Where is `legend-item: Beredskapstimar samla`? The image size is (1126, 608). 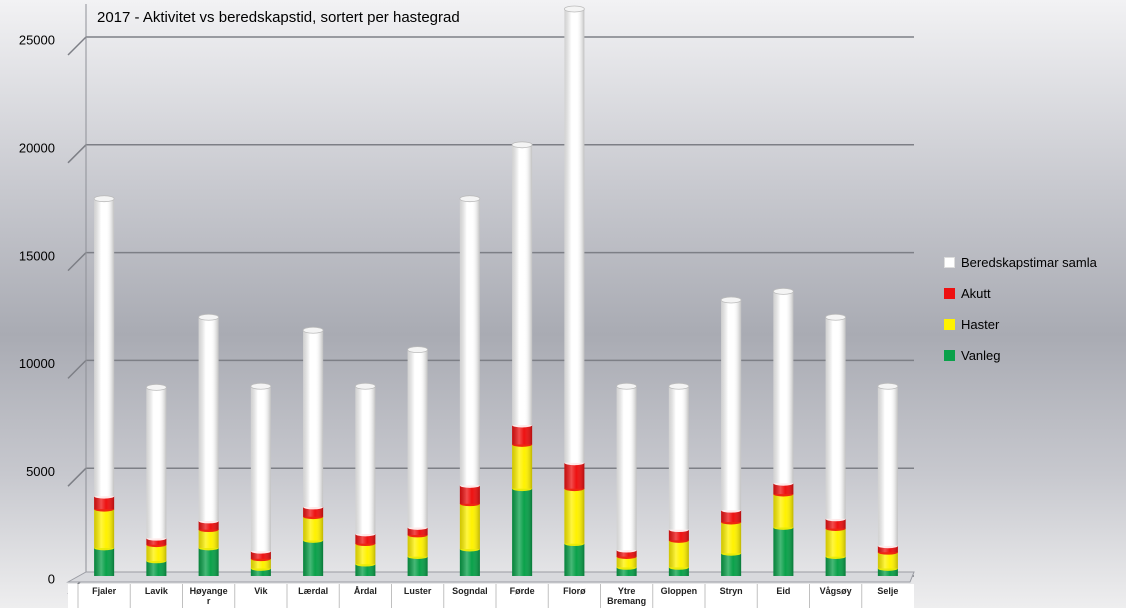
legend-item: Beredskapstimar samla is located at coordinates (1020, 262).